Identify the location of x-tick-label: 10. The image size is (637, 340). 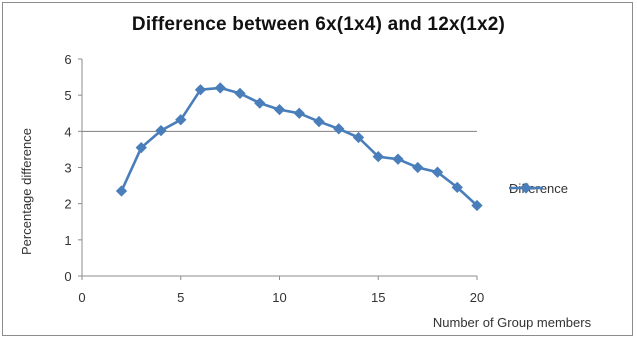
(279, 297).